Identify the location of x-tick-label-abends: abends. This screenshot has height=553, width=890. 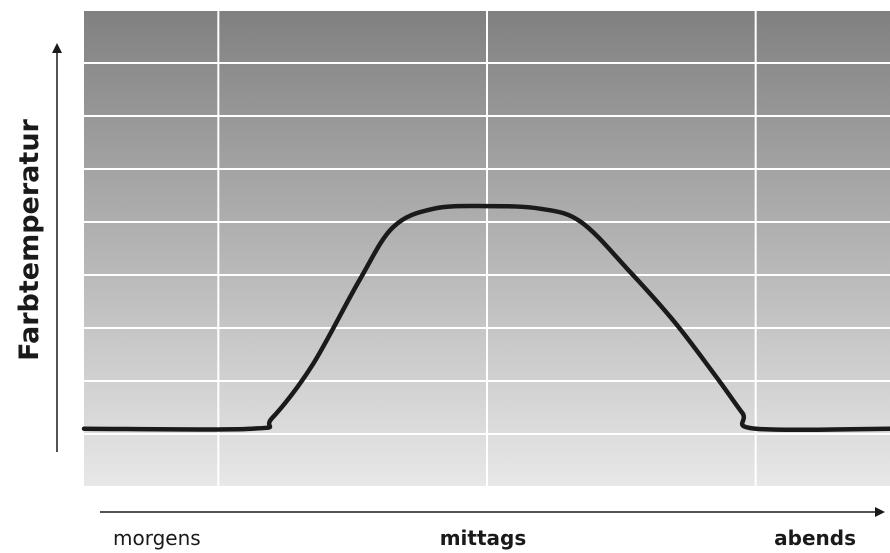
(815, 538).